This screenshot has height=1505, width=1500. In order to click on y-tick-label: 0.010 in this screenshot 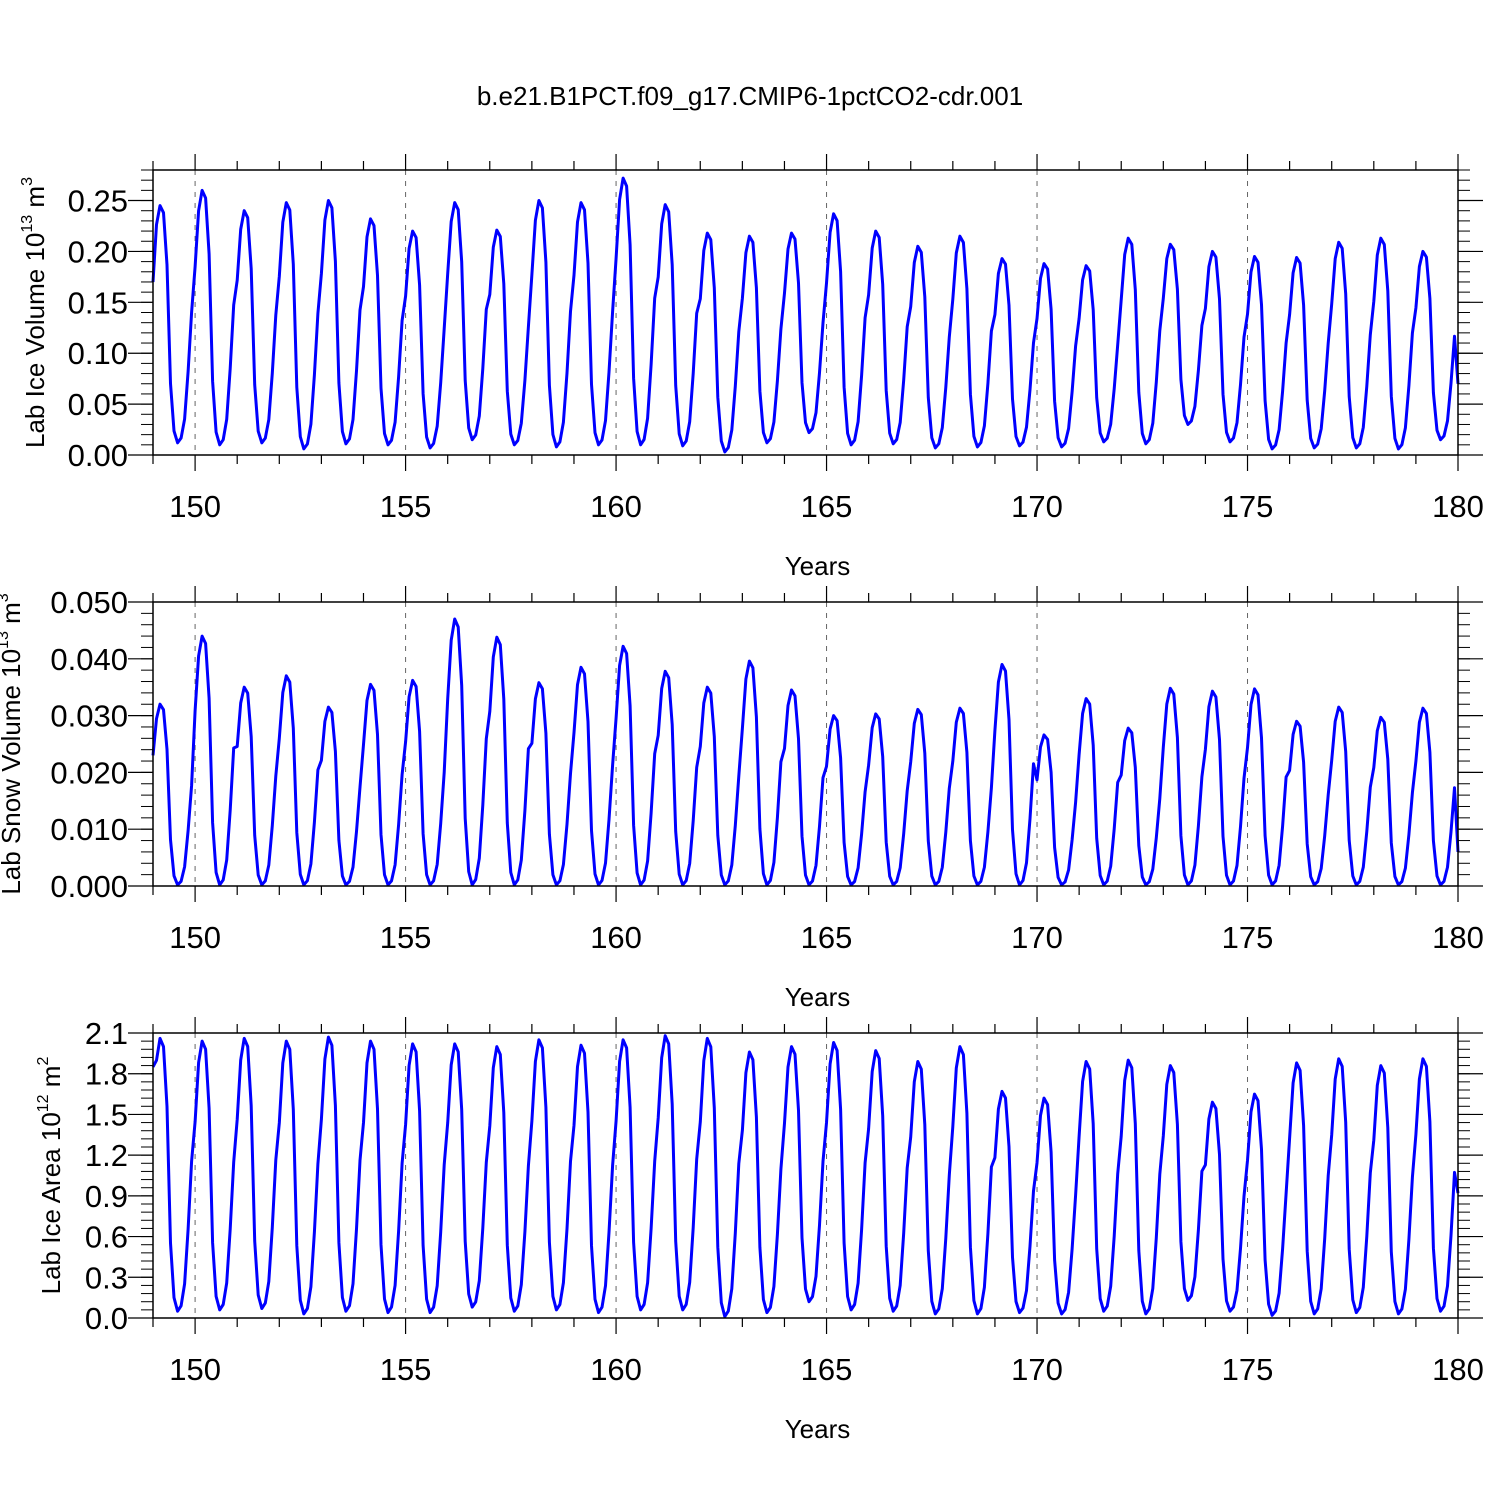, I will do `click(89, 829)`.